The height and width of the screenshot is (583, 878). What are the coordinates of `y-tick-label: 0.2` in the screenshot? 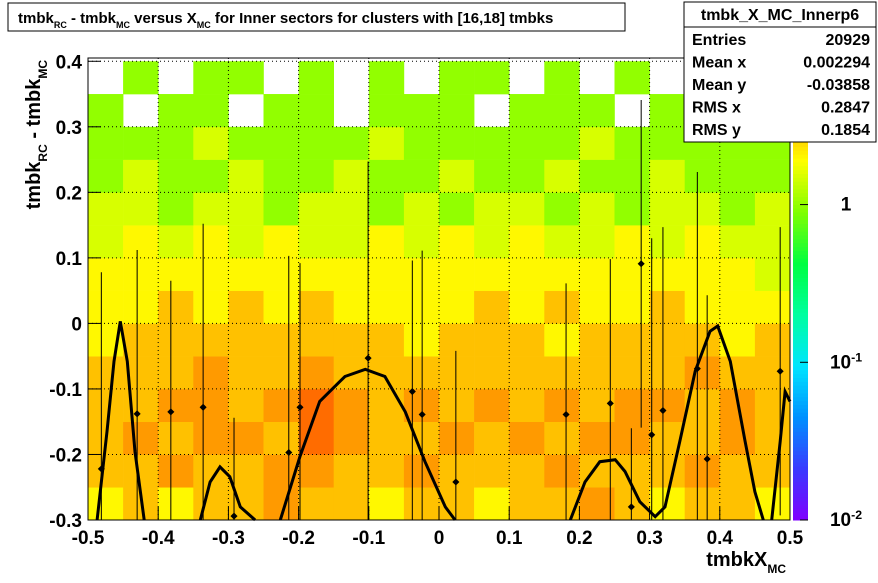 It's located at (69, 193).